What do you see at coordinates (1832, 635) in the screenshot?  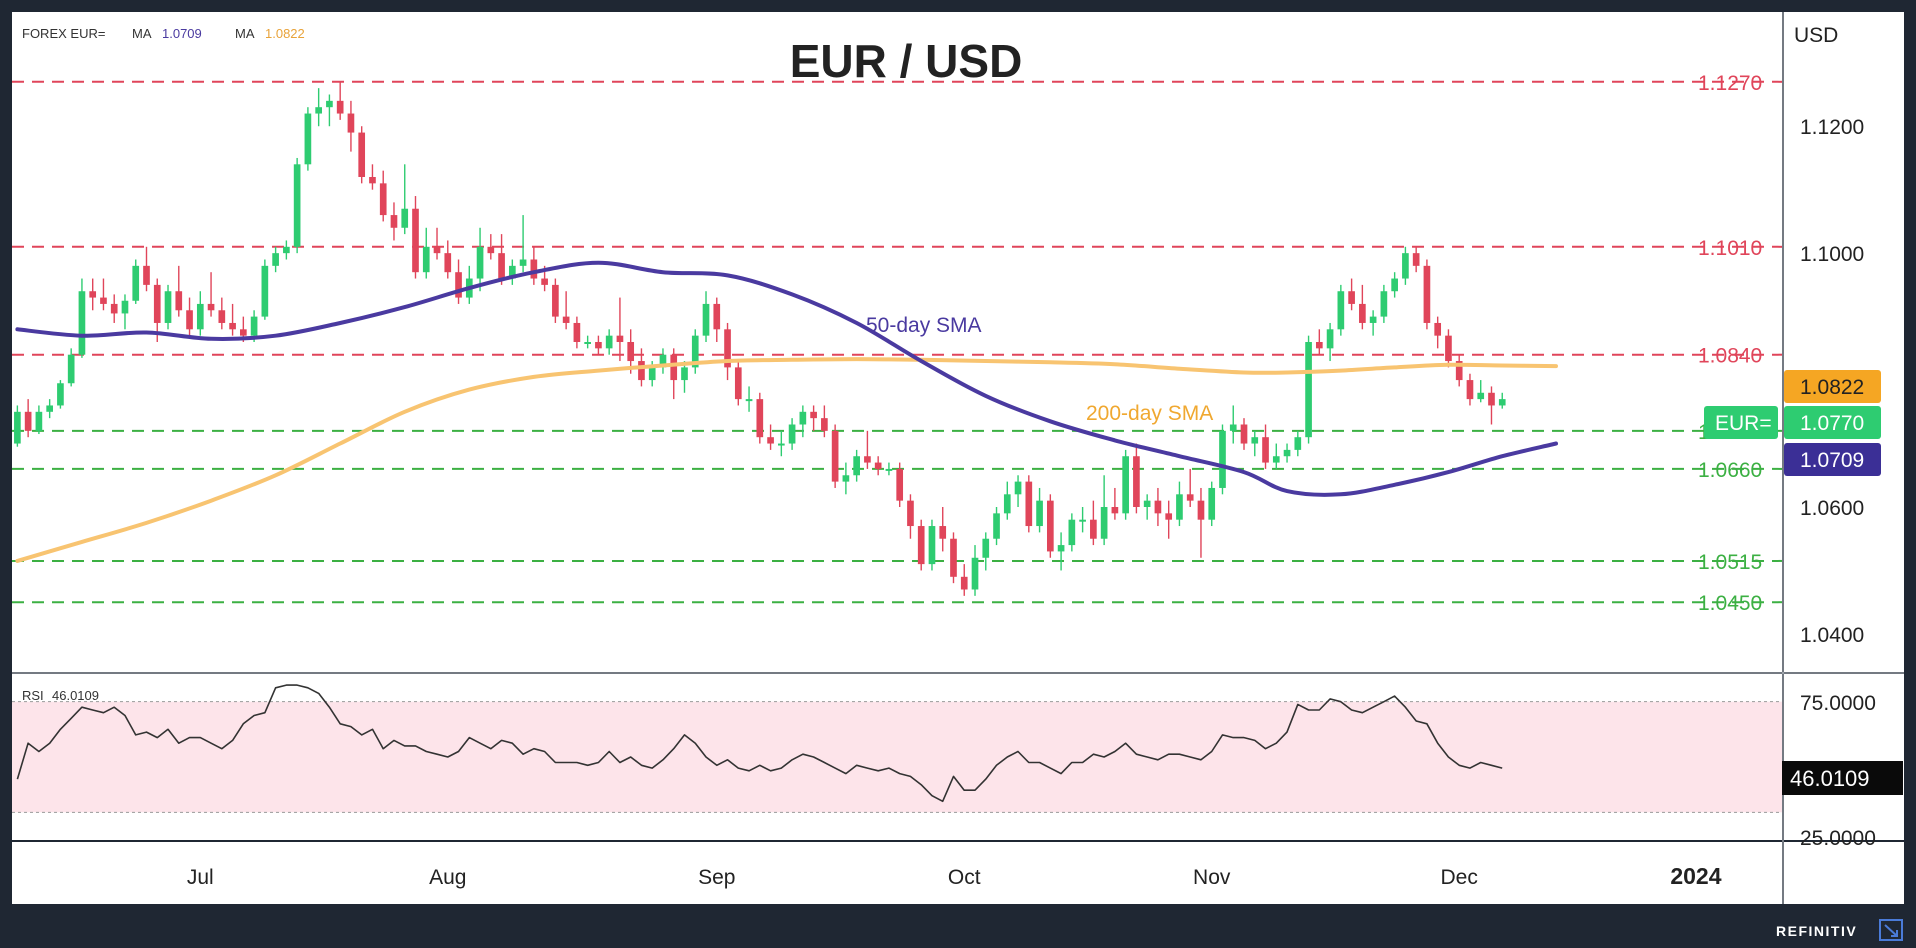 I see `price-tick-1.0400: 1.0400` at bounding box center [1832, 635].